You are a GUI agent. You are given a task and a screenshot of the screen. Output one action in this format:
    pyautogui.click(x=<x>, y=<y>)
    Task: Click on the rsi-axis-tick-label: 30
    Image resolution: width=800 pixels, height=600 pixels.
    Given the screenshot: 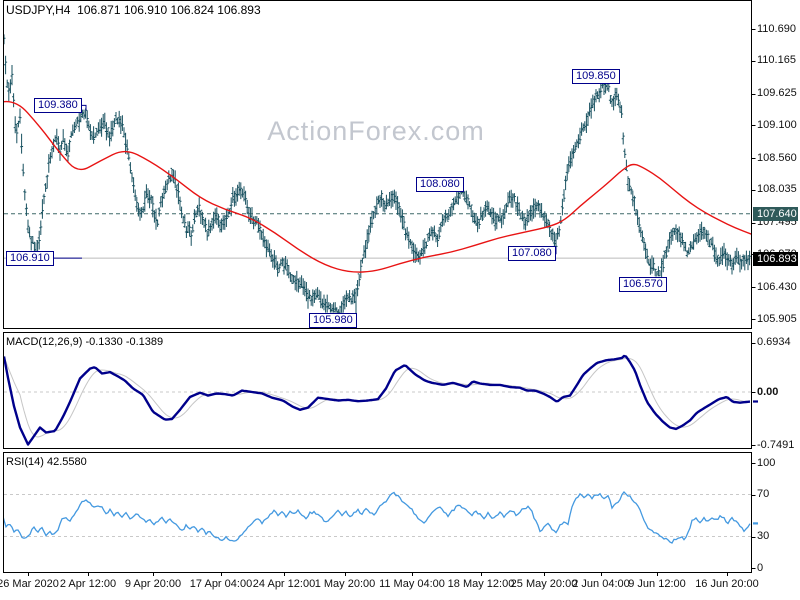 What is the action you would take?
    pyautogui.click(x=763, y=536)
    